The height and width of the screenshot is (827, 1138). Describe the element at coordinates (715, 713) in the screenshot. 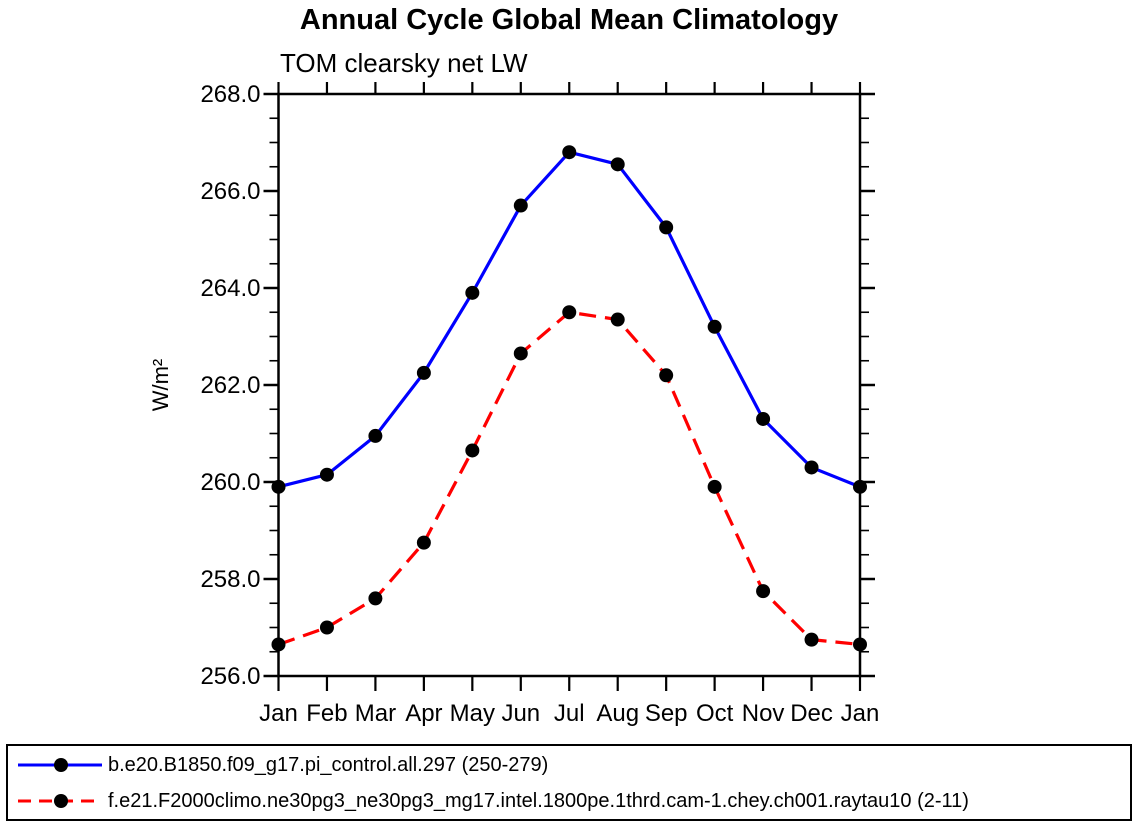

I see `x-tick-label: Oct` at that location.